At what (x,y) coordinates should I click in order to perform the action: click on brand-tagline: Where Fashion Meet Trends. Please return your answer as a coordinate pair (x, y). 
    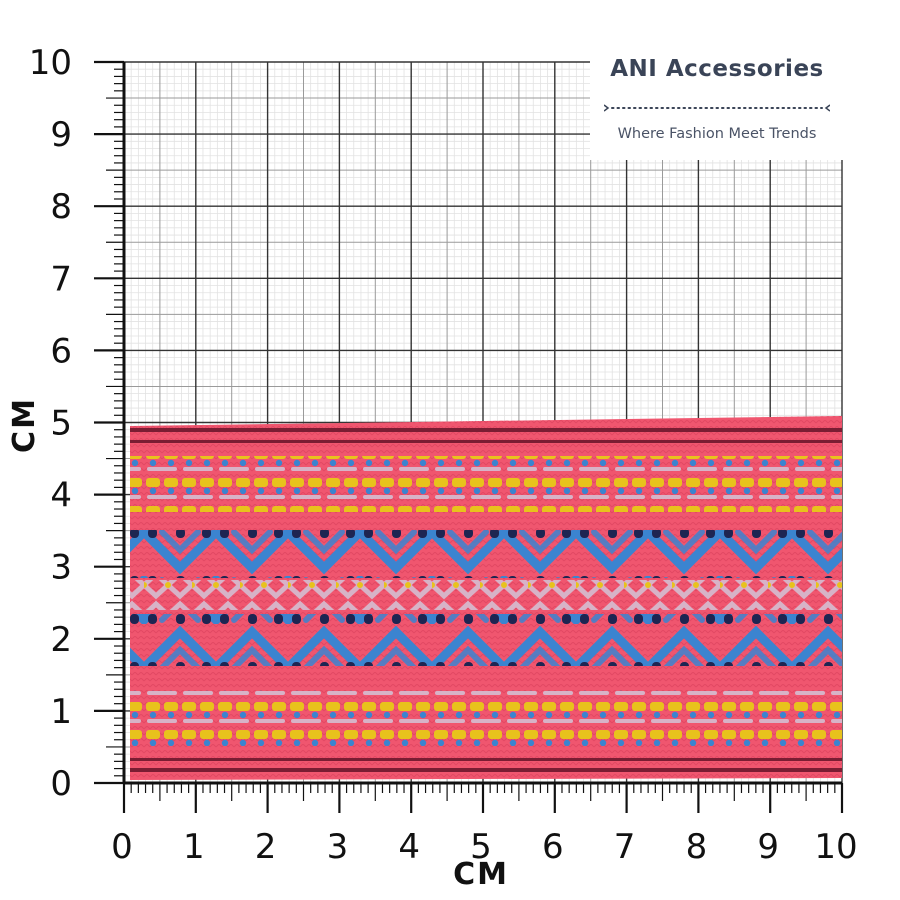
    Looking at the image, I should click on (717, 134).